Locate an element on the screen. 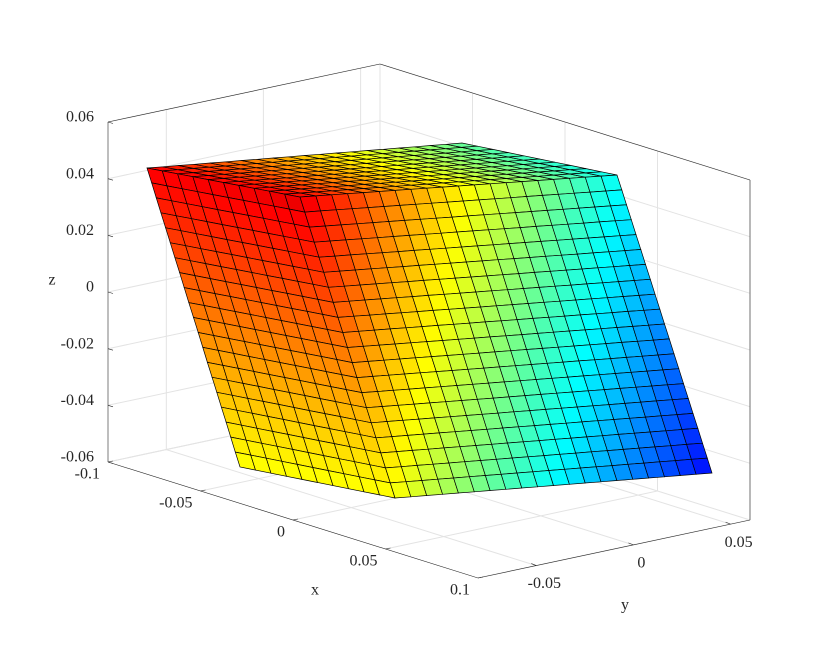 The height and width of the screenshot is (665, 830). x-tick-label: -0.1 is located at coordinates (87, 474).